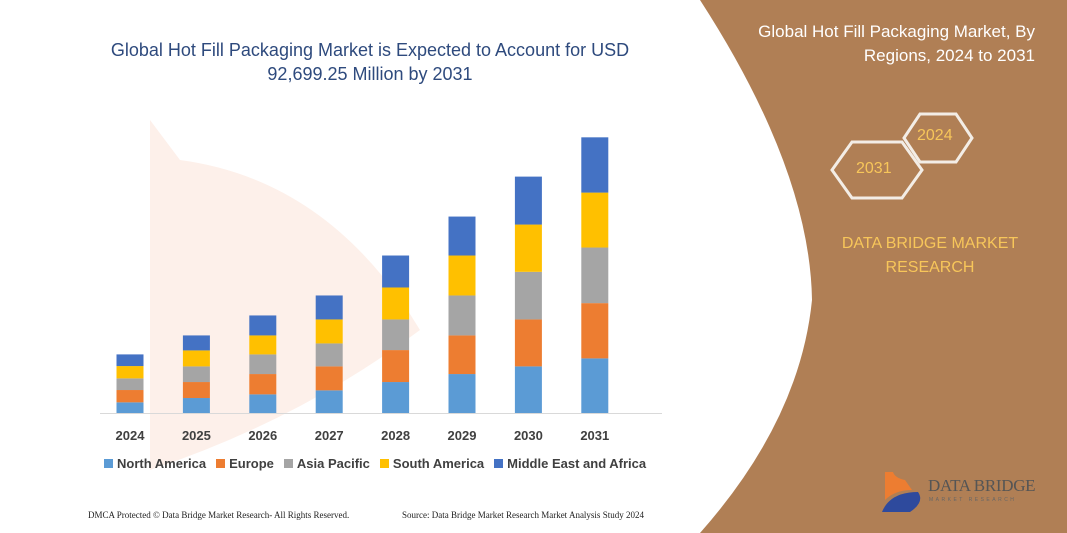 The height and width of the screenshot is (533, 1067). I want to click on legend-label: South America, so click(438, 463).